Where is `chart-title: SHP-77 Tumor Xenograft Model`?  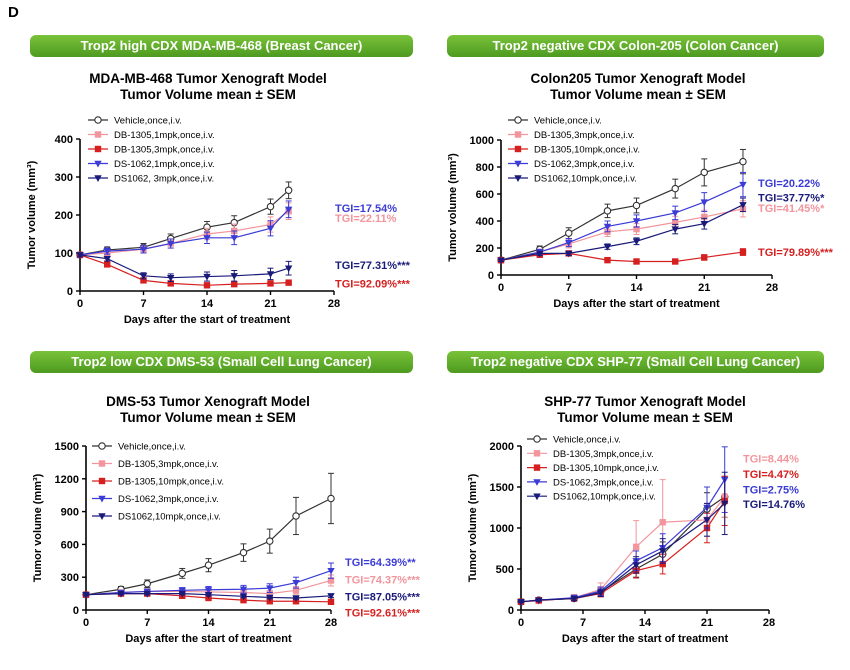 chart-title: SHP-77 Tumor Xenograft Model is located at coordinates (645, 401).